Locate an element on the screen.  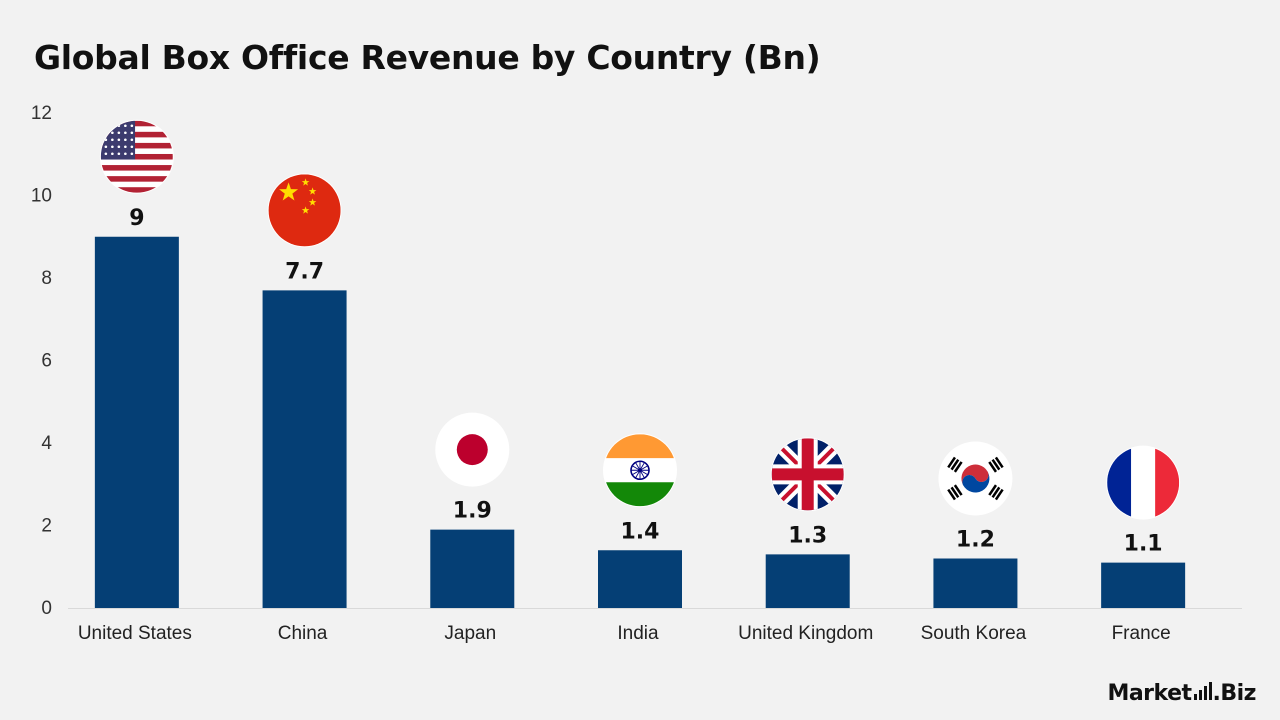
brand-name-left: Market is located at coordinates (1149, 693).